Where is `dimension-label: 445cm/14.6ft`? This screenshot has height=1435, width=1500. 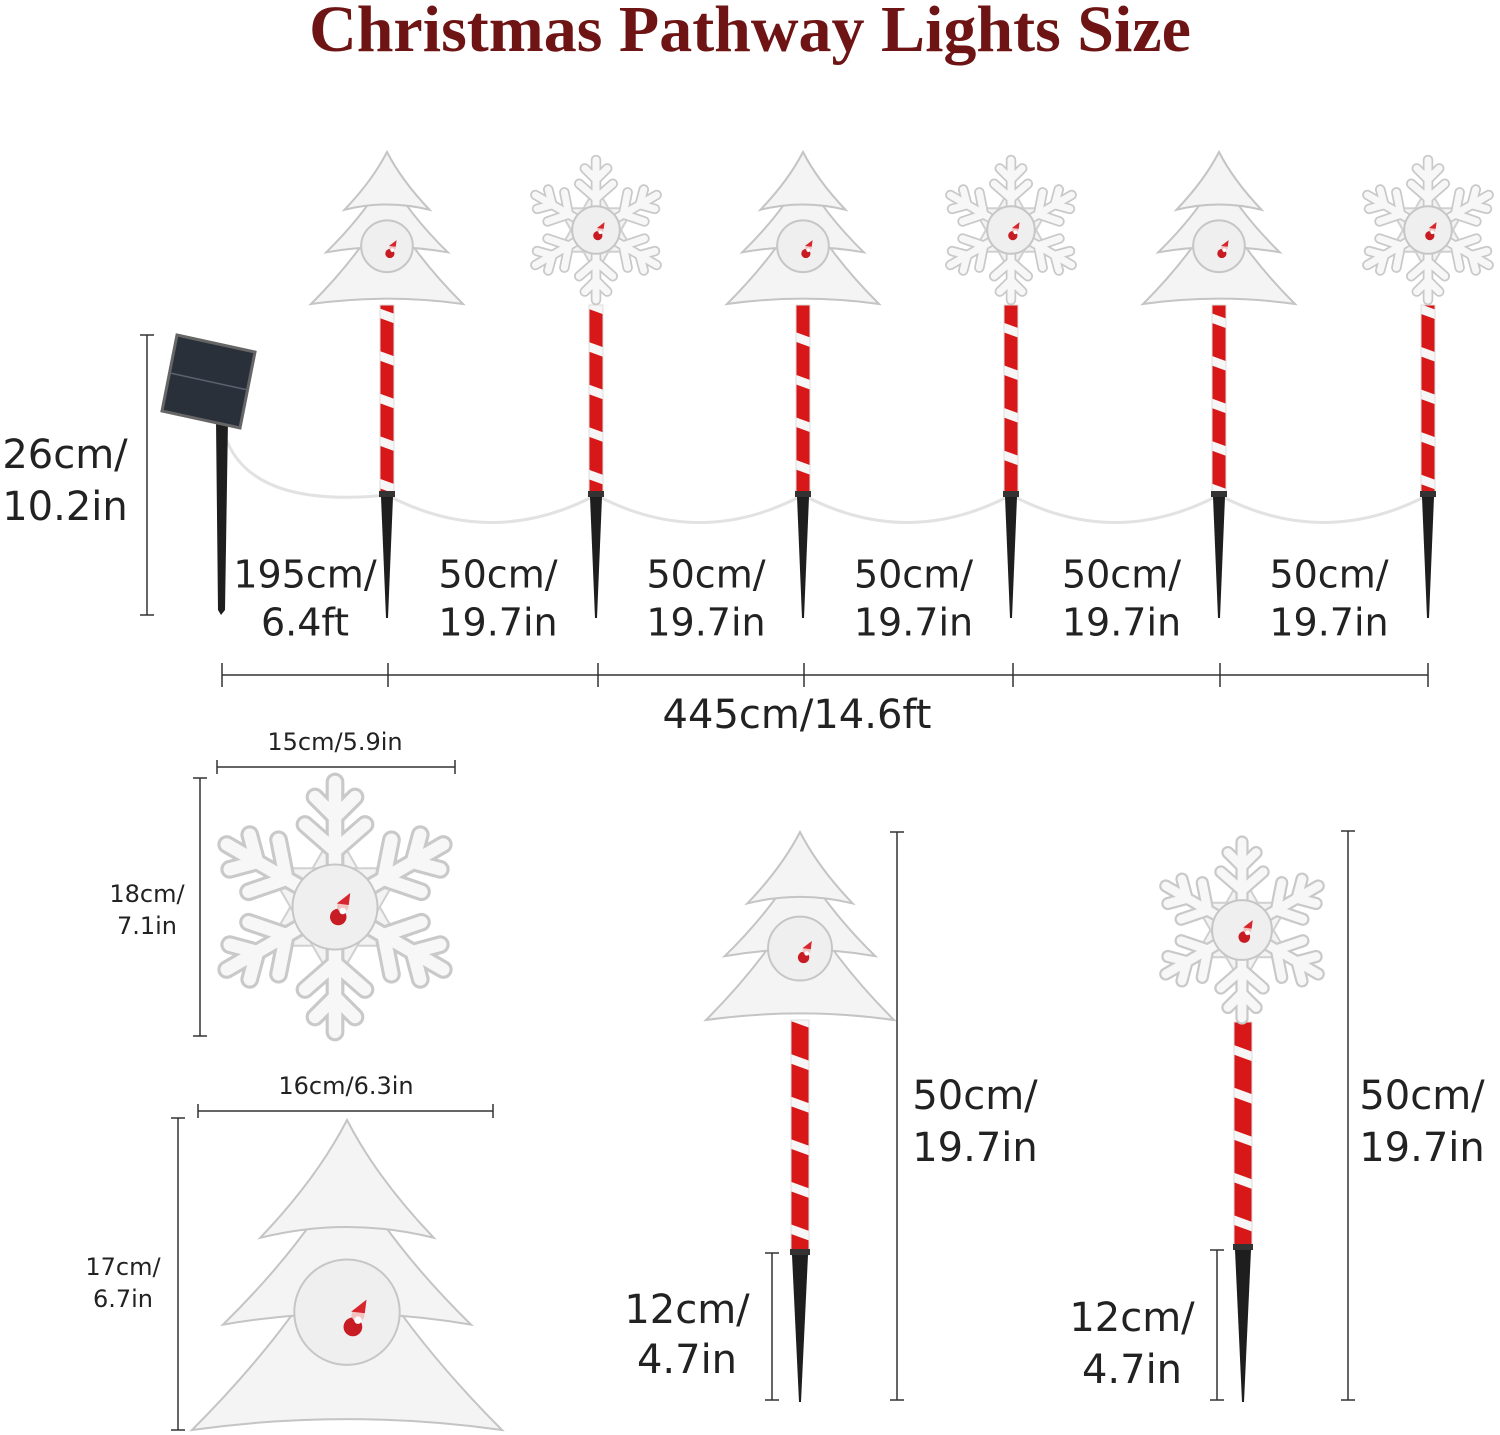 dimension-label: 445cm/14.6ft is located at coordinates (797, 715).